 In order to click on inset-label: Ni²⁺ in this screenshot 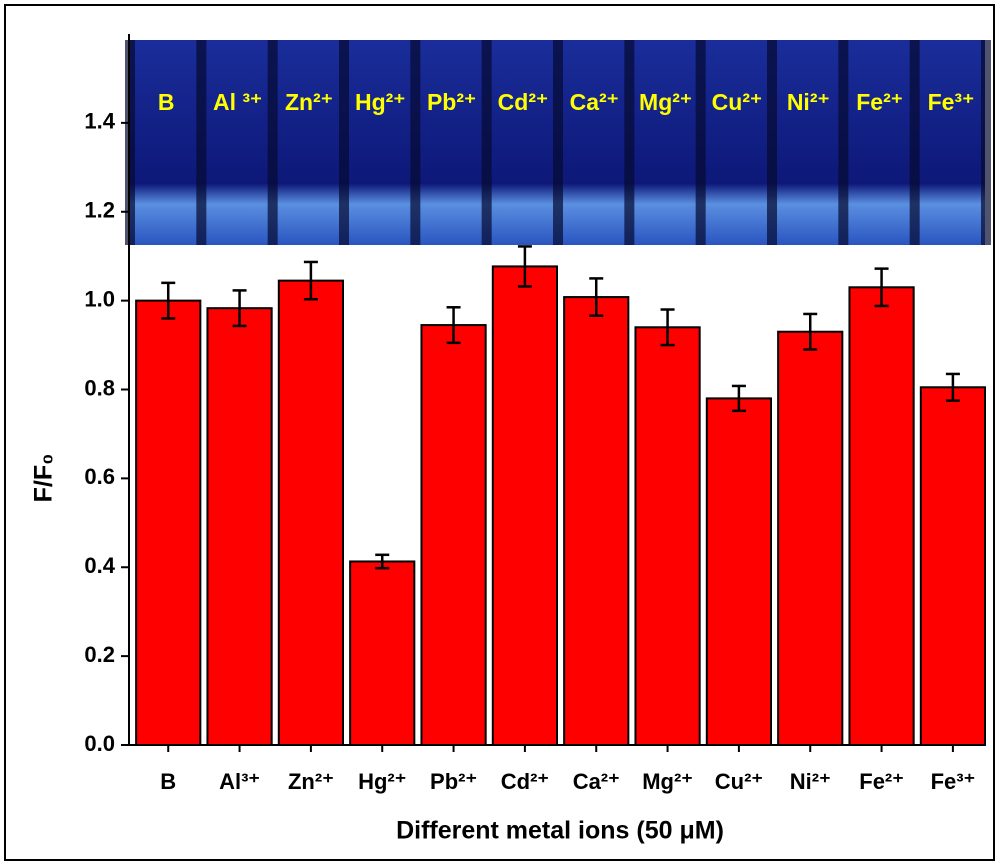, I will do `click(808, 102)`.